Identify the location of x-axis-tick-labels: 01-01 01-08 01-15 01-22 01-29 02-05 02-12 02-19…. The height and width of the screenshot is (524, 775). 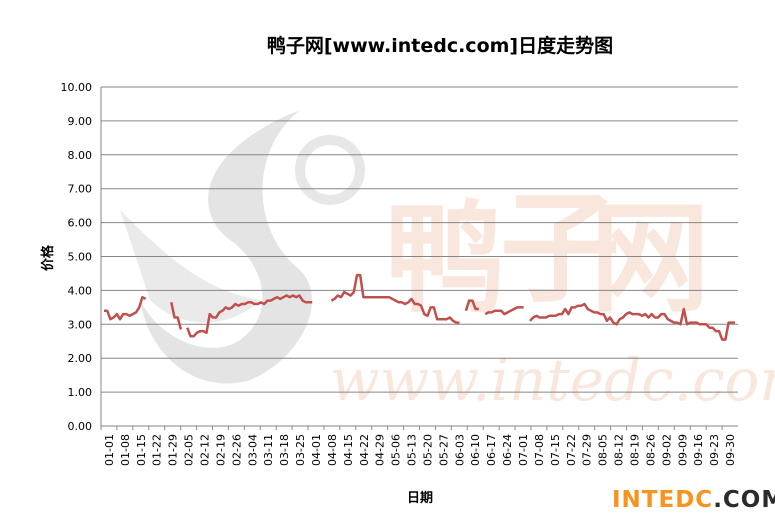
(418, 446).